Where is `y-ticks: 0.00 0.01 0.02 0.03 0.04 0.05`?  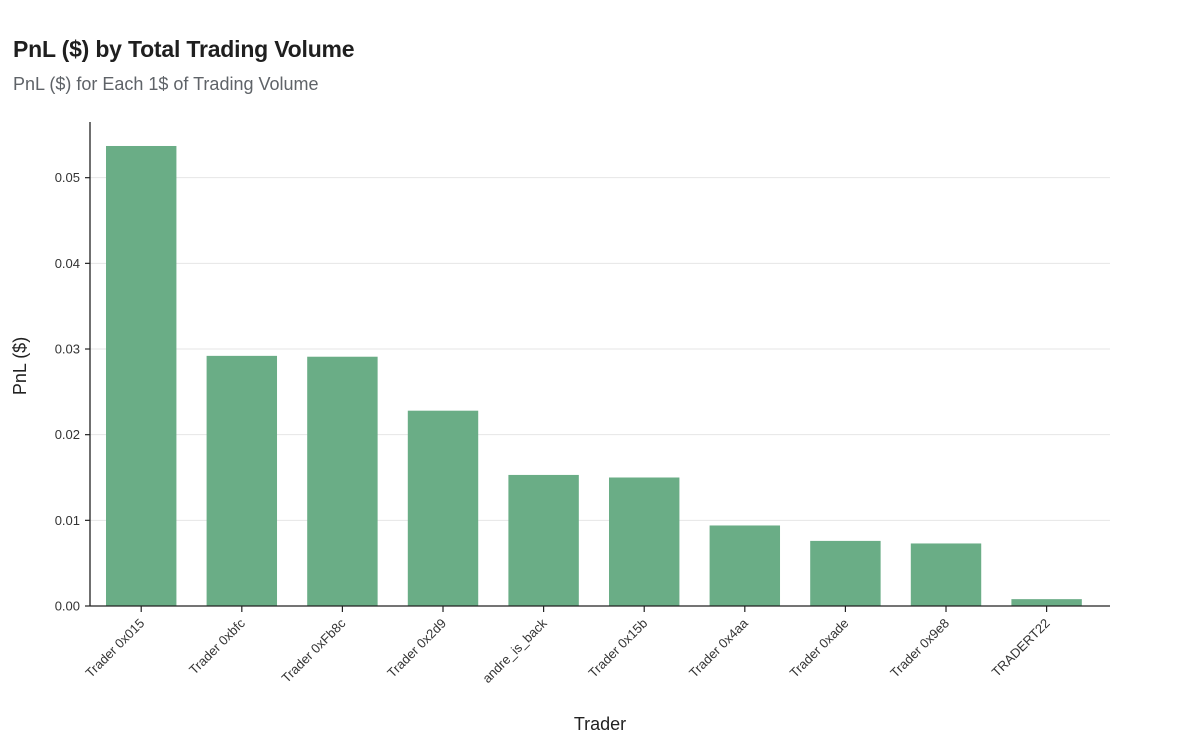
y-ticks: 0.00 0.01 0.02 0.03 0.04 0.05 is located at coordinates (72, 392).